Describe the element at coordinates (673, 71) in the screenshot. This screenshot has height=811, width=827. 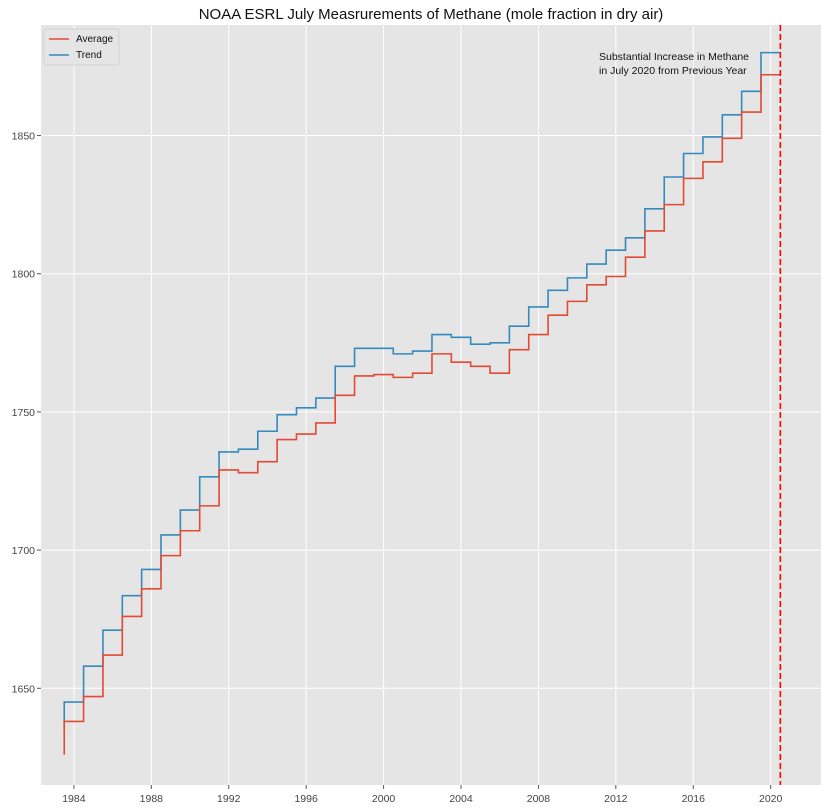
I see `annotation-line-2: in July 2020 from Previous Year` at that location.